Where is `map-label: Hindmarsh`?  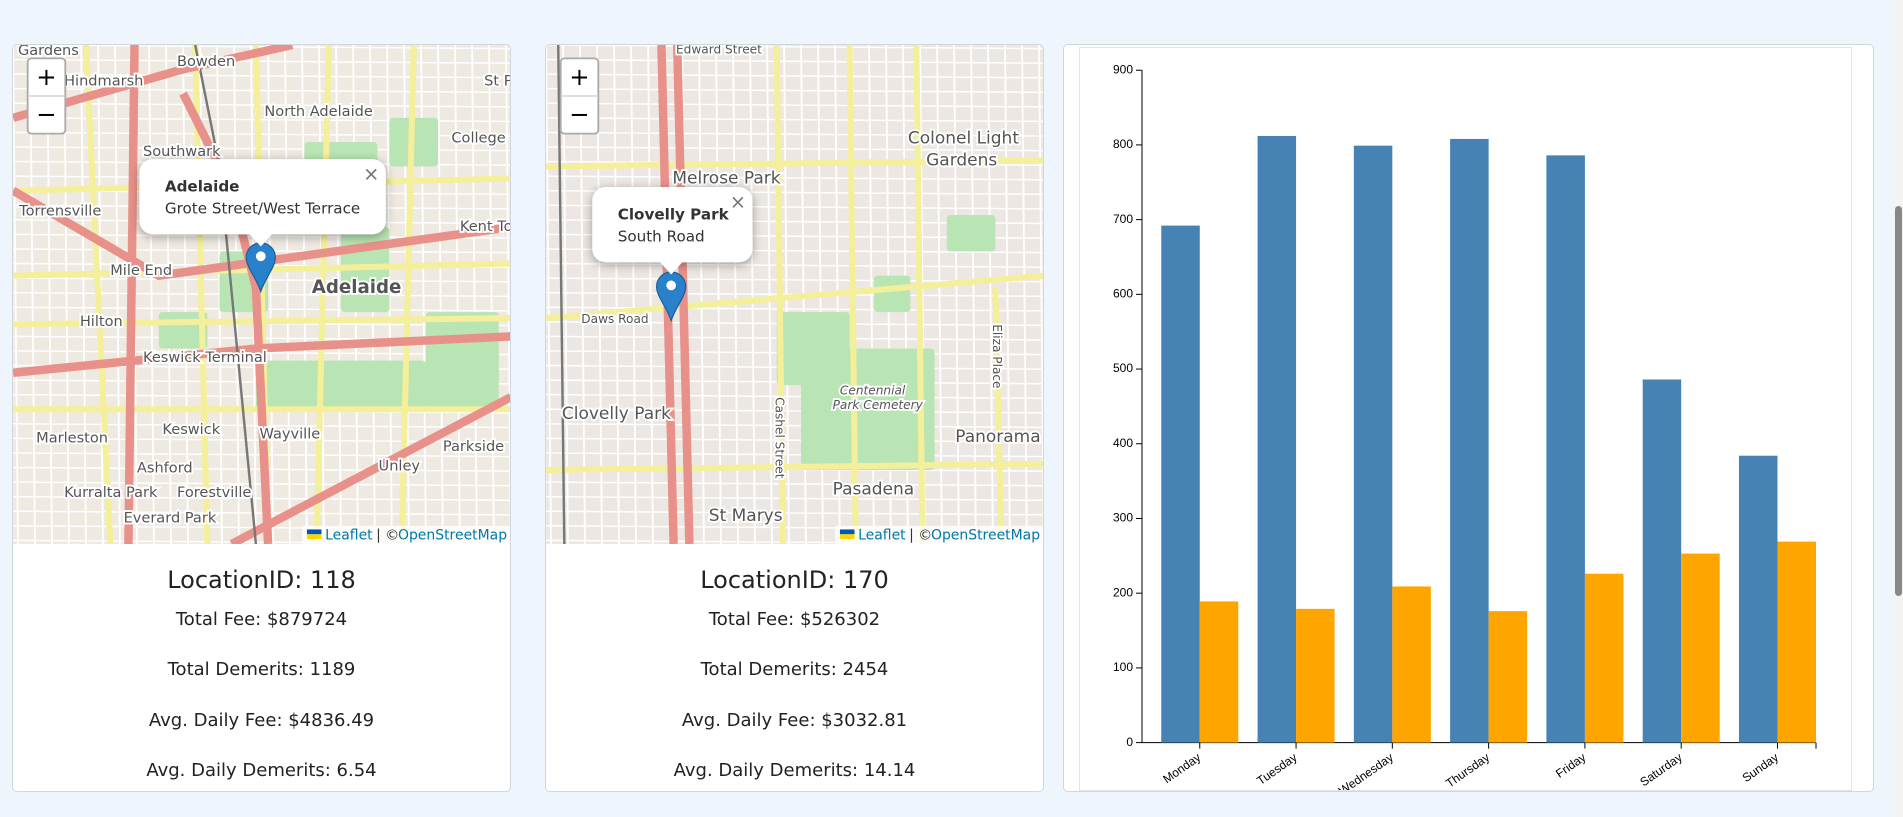 map-label: Hindmarsh is located at coordinates (103, 80).